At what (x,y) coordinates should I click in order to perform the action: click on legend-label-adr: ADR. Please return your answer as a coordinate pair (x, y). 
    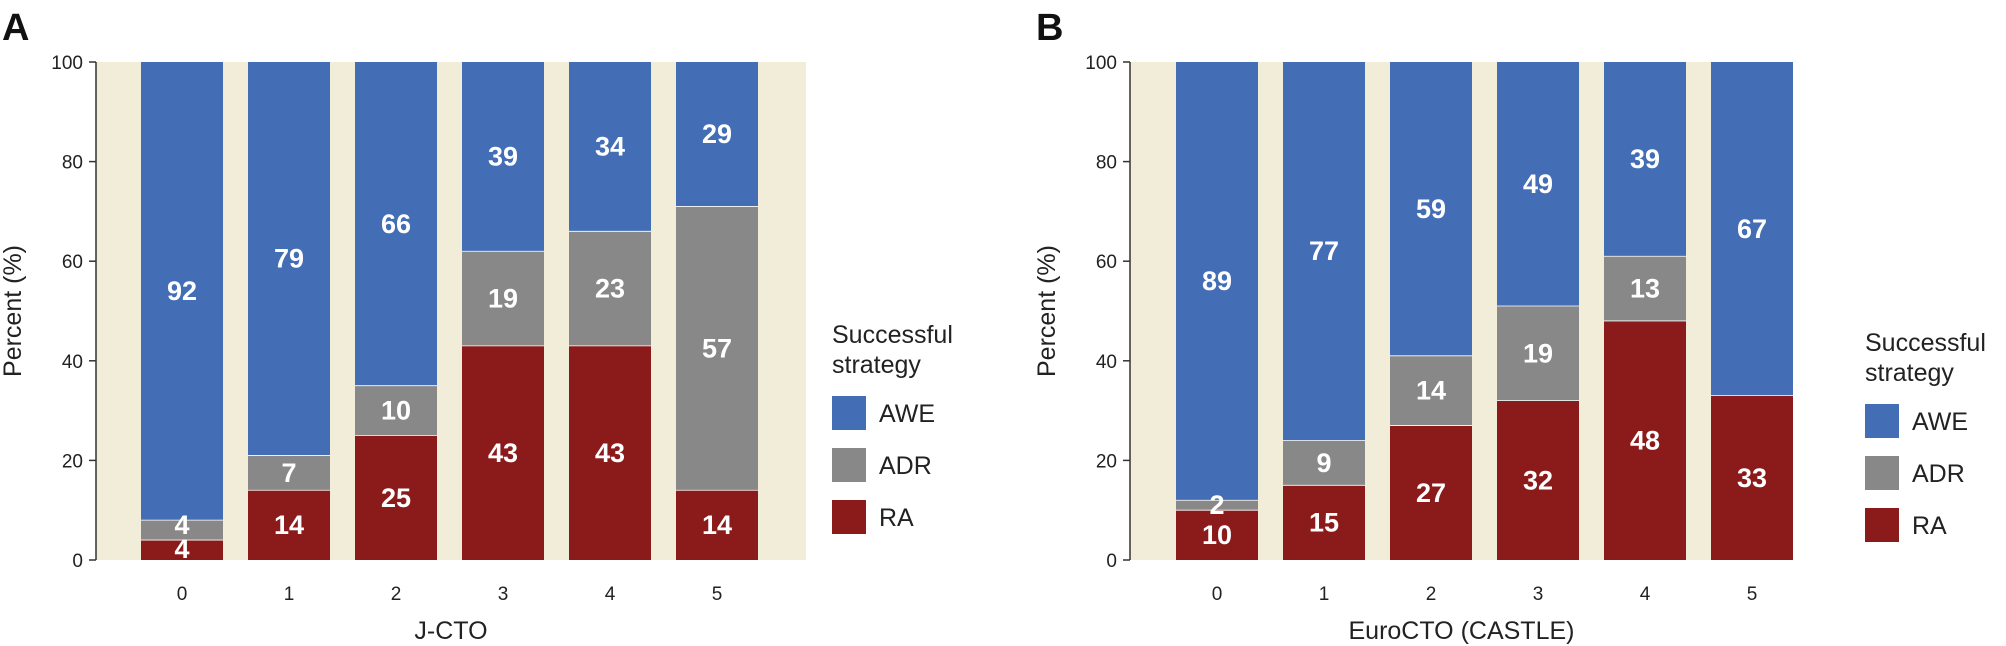
    Looking at the image, I should click on (905, 466).